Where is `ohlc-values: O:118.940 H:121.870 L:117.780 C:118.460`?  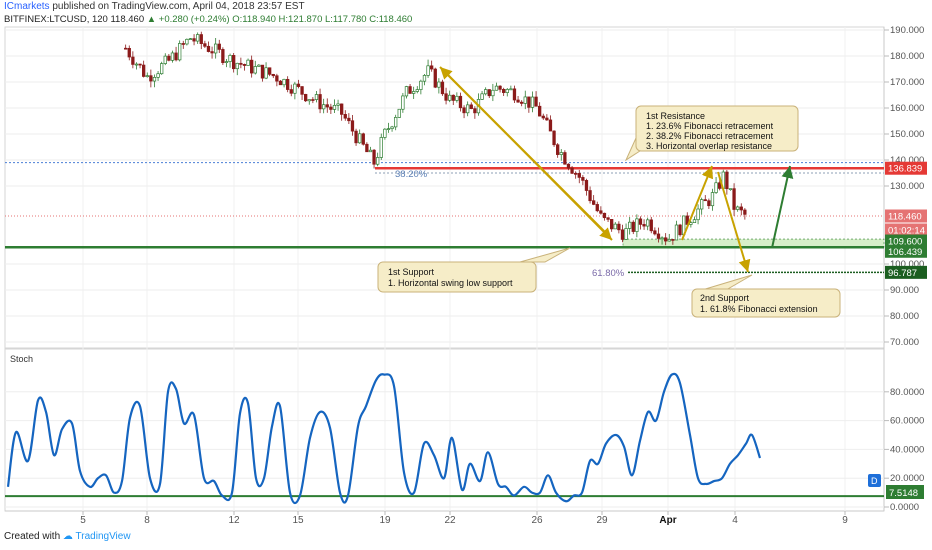
ohlc-values: O:118.940 H:121.870 L:117.780 C:118.460 is located at coordinates (322, 19).